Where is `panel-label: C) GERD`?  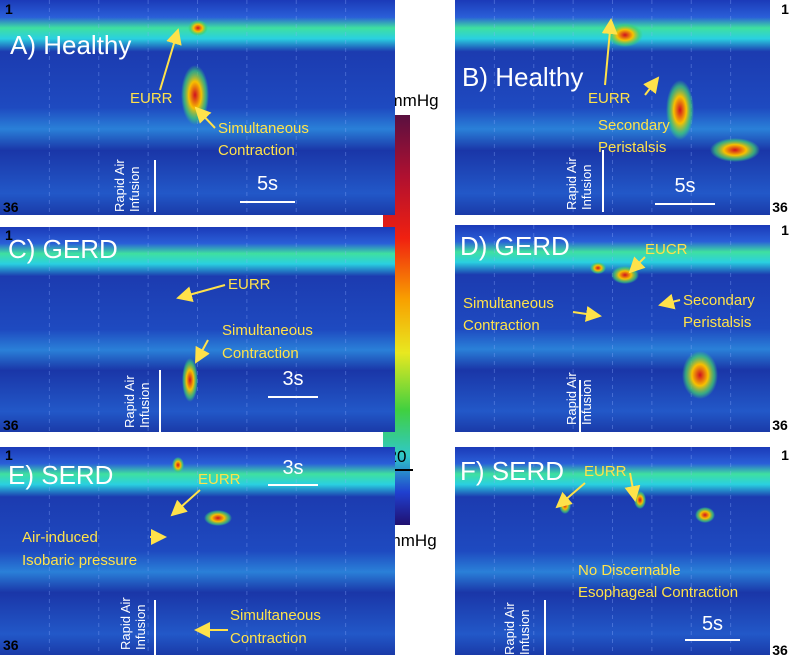
panel-label: C) GERD is located at coordinates (63, 249).